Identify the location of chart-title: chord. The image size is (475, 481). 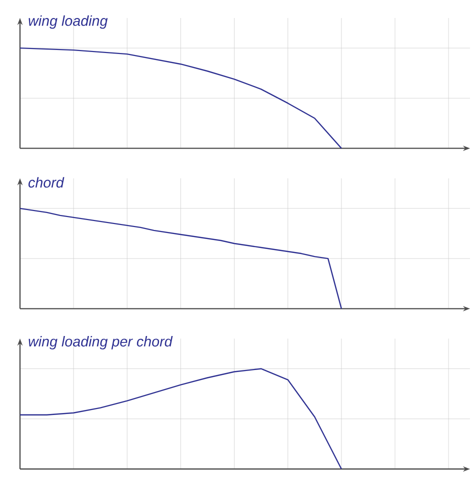
(46, 182).